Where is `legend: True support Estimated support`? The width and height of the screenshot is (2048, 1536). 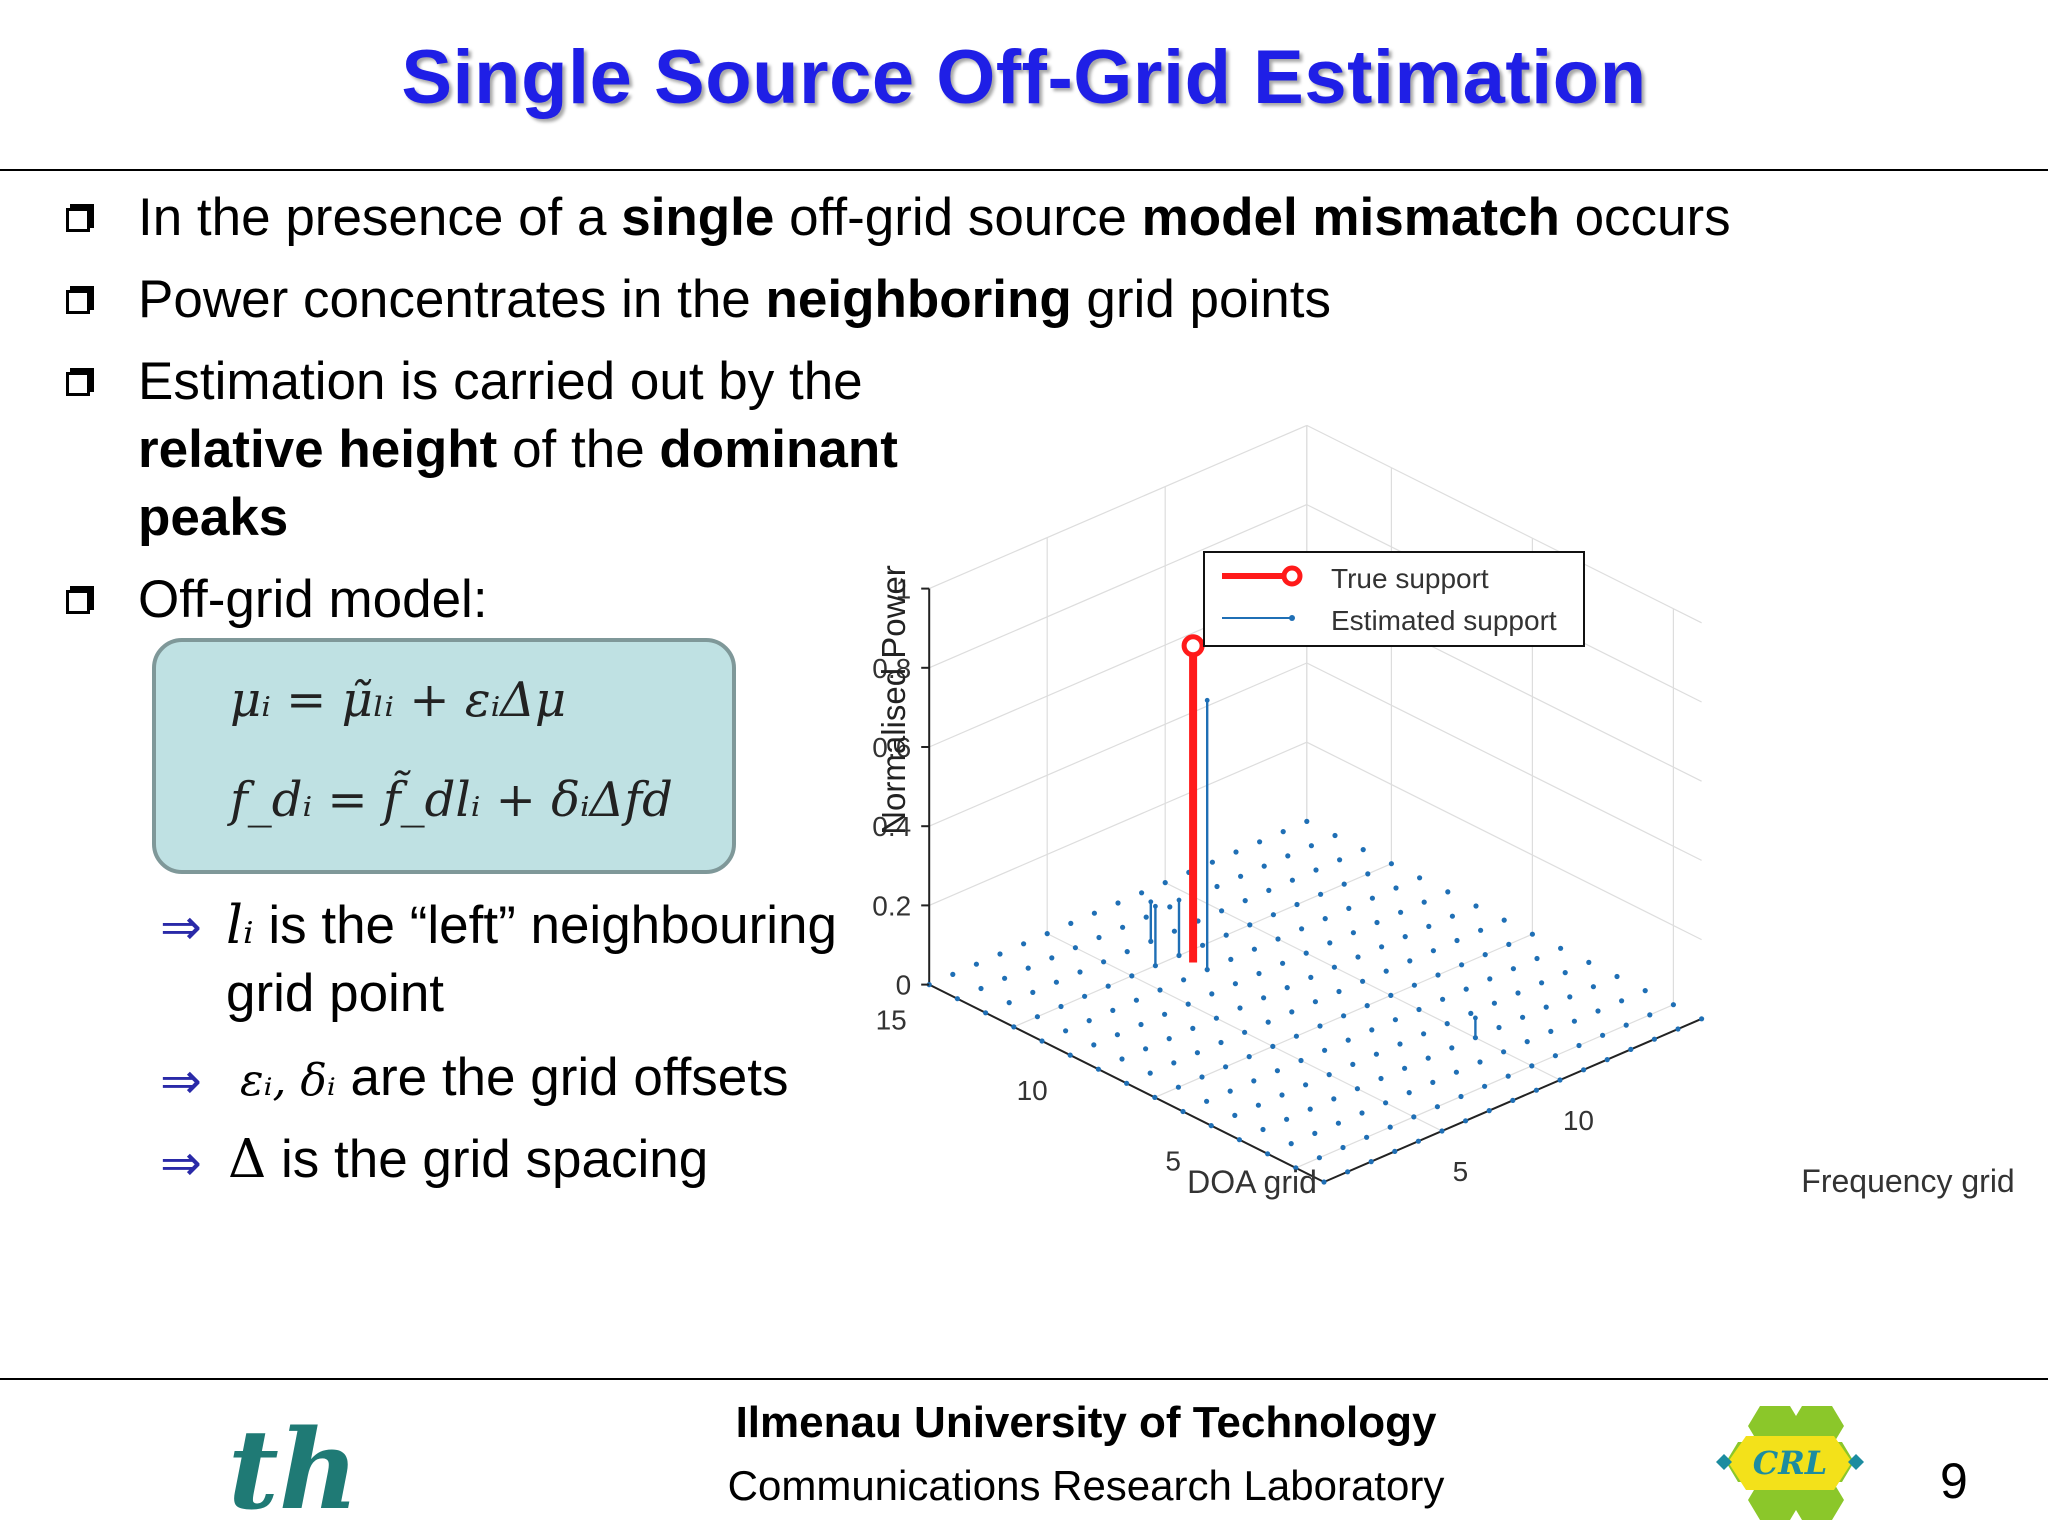 legend: True support Estimated support is located at coordinates (1394, 599).